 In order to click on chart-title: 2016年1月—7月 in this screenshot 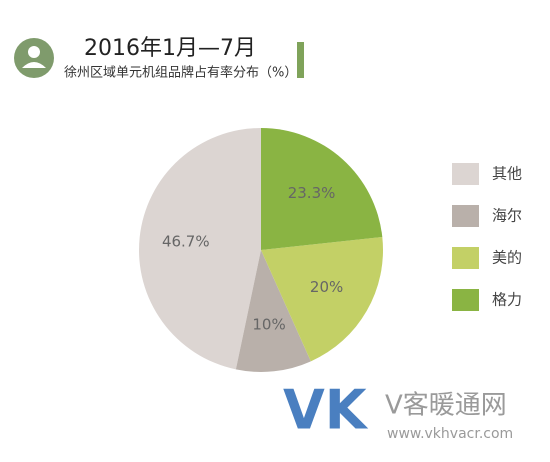, I will do `click(170, 48)`.